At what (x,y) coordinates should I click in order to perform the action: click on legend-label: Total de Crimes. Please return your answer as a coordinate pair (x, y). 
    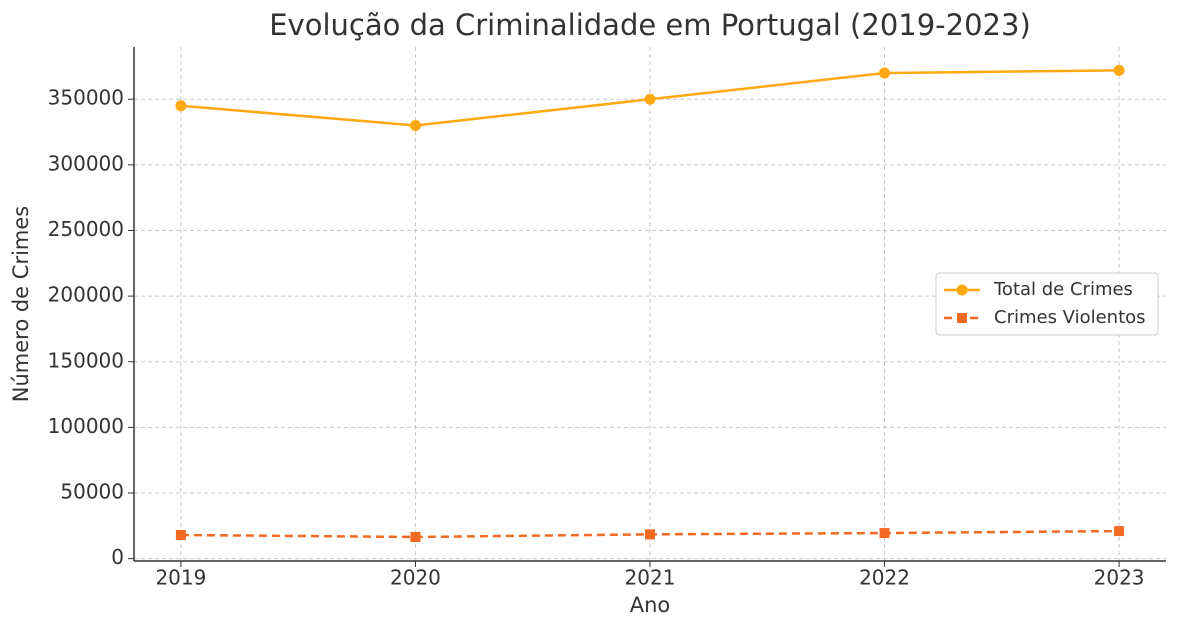
    Looking at the image, I should click on (1063, 289).